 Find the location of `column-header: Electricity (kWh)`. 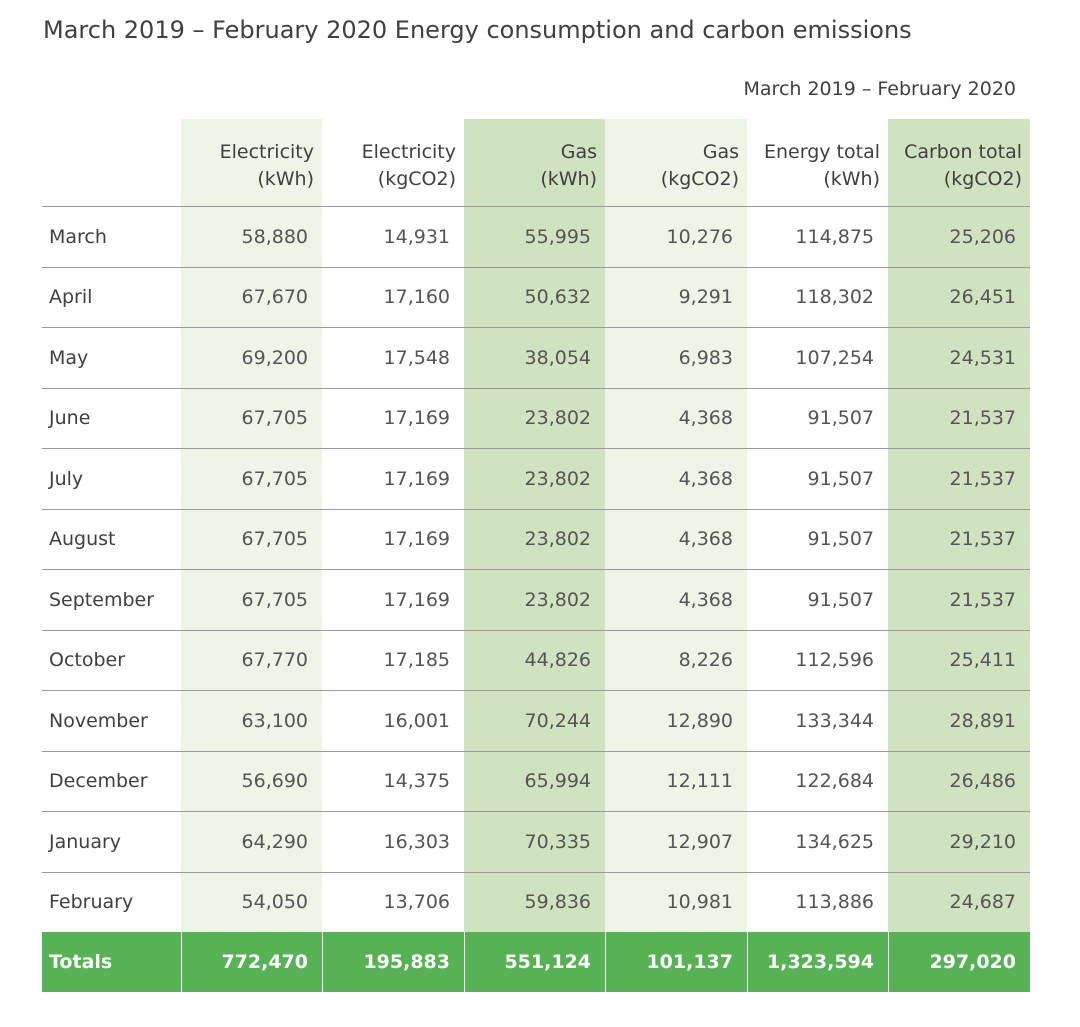

column-header: Electricity (kWh) is located at coordinates (251, 162).